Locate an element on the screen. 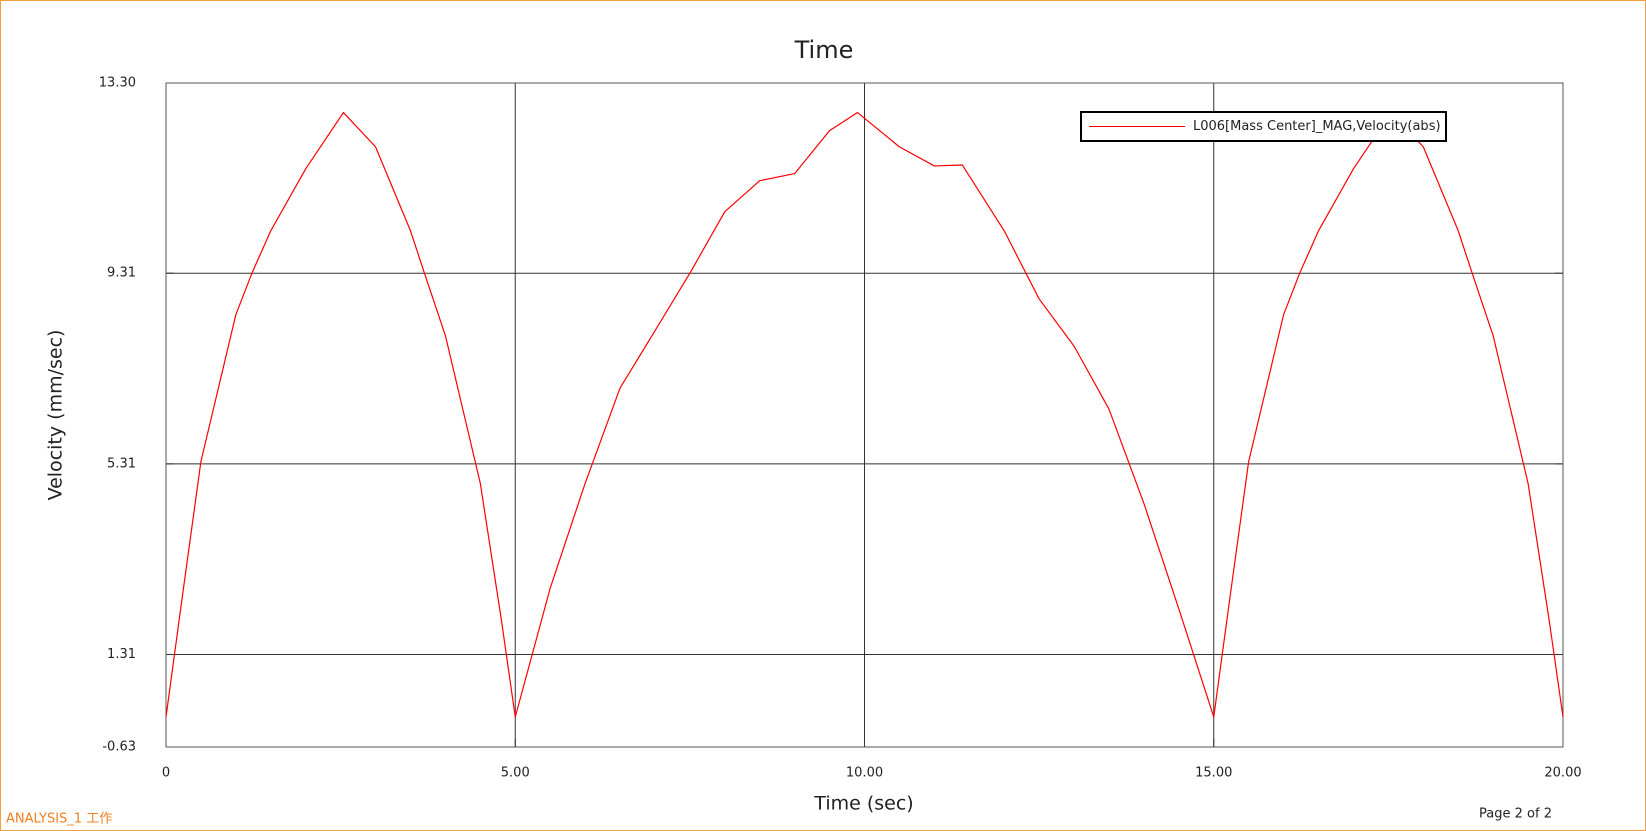 This screenshot has width=1646, height=831. y-axis-label: Velocity (mm/sec) is located at coordinates (56, 415).